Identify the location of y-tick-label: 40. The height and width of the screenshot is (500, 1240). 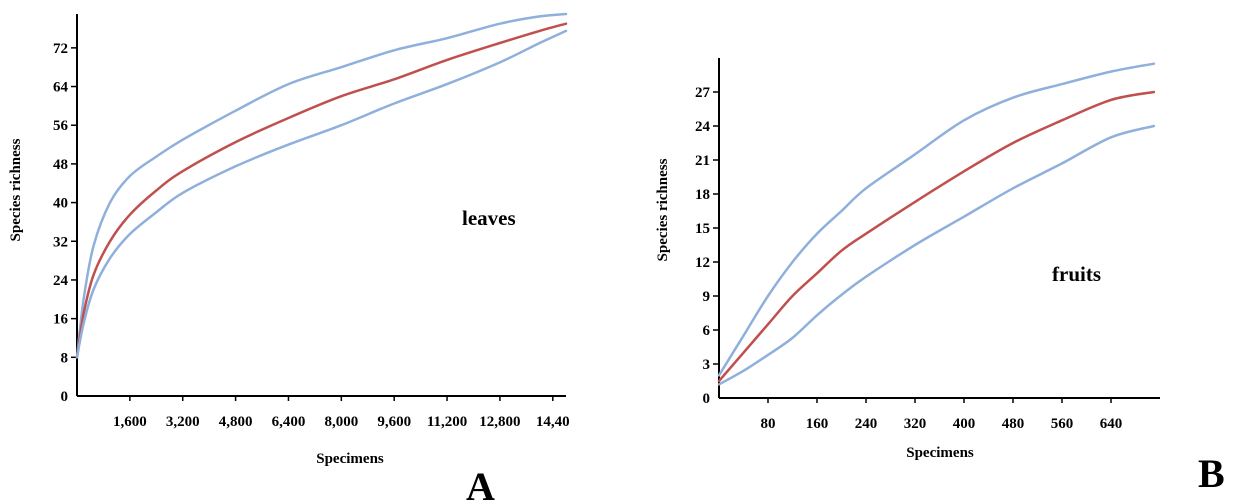
(60, 204).